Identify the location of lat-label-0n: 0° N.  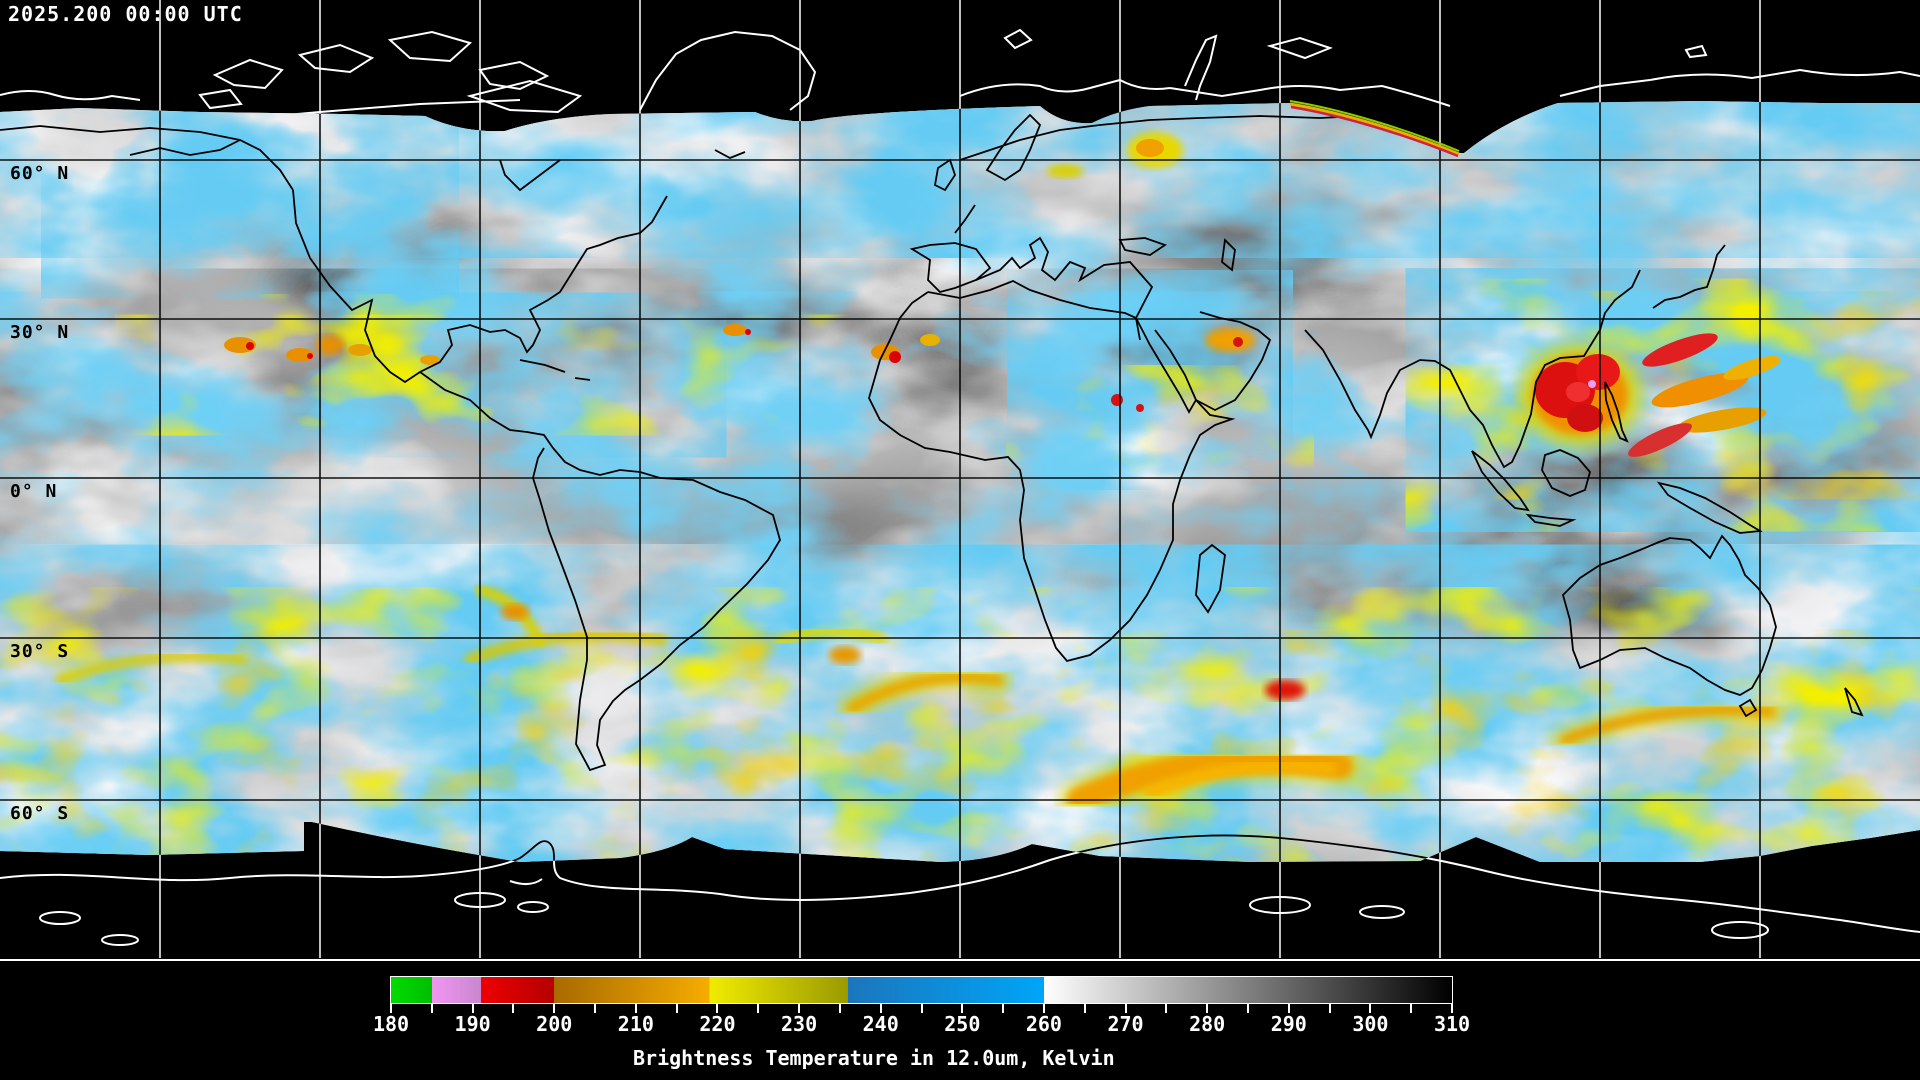
(34, 491).